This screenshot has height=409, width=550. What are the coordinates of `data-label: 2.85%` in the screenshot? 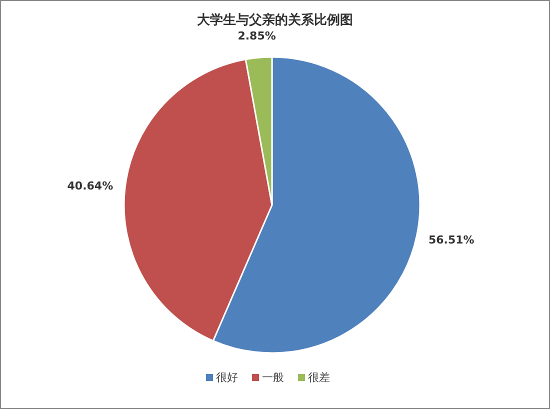 It's located at (257, 36).